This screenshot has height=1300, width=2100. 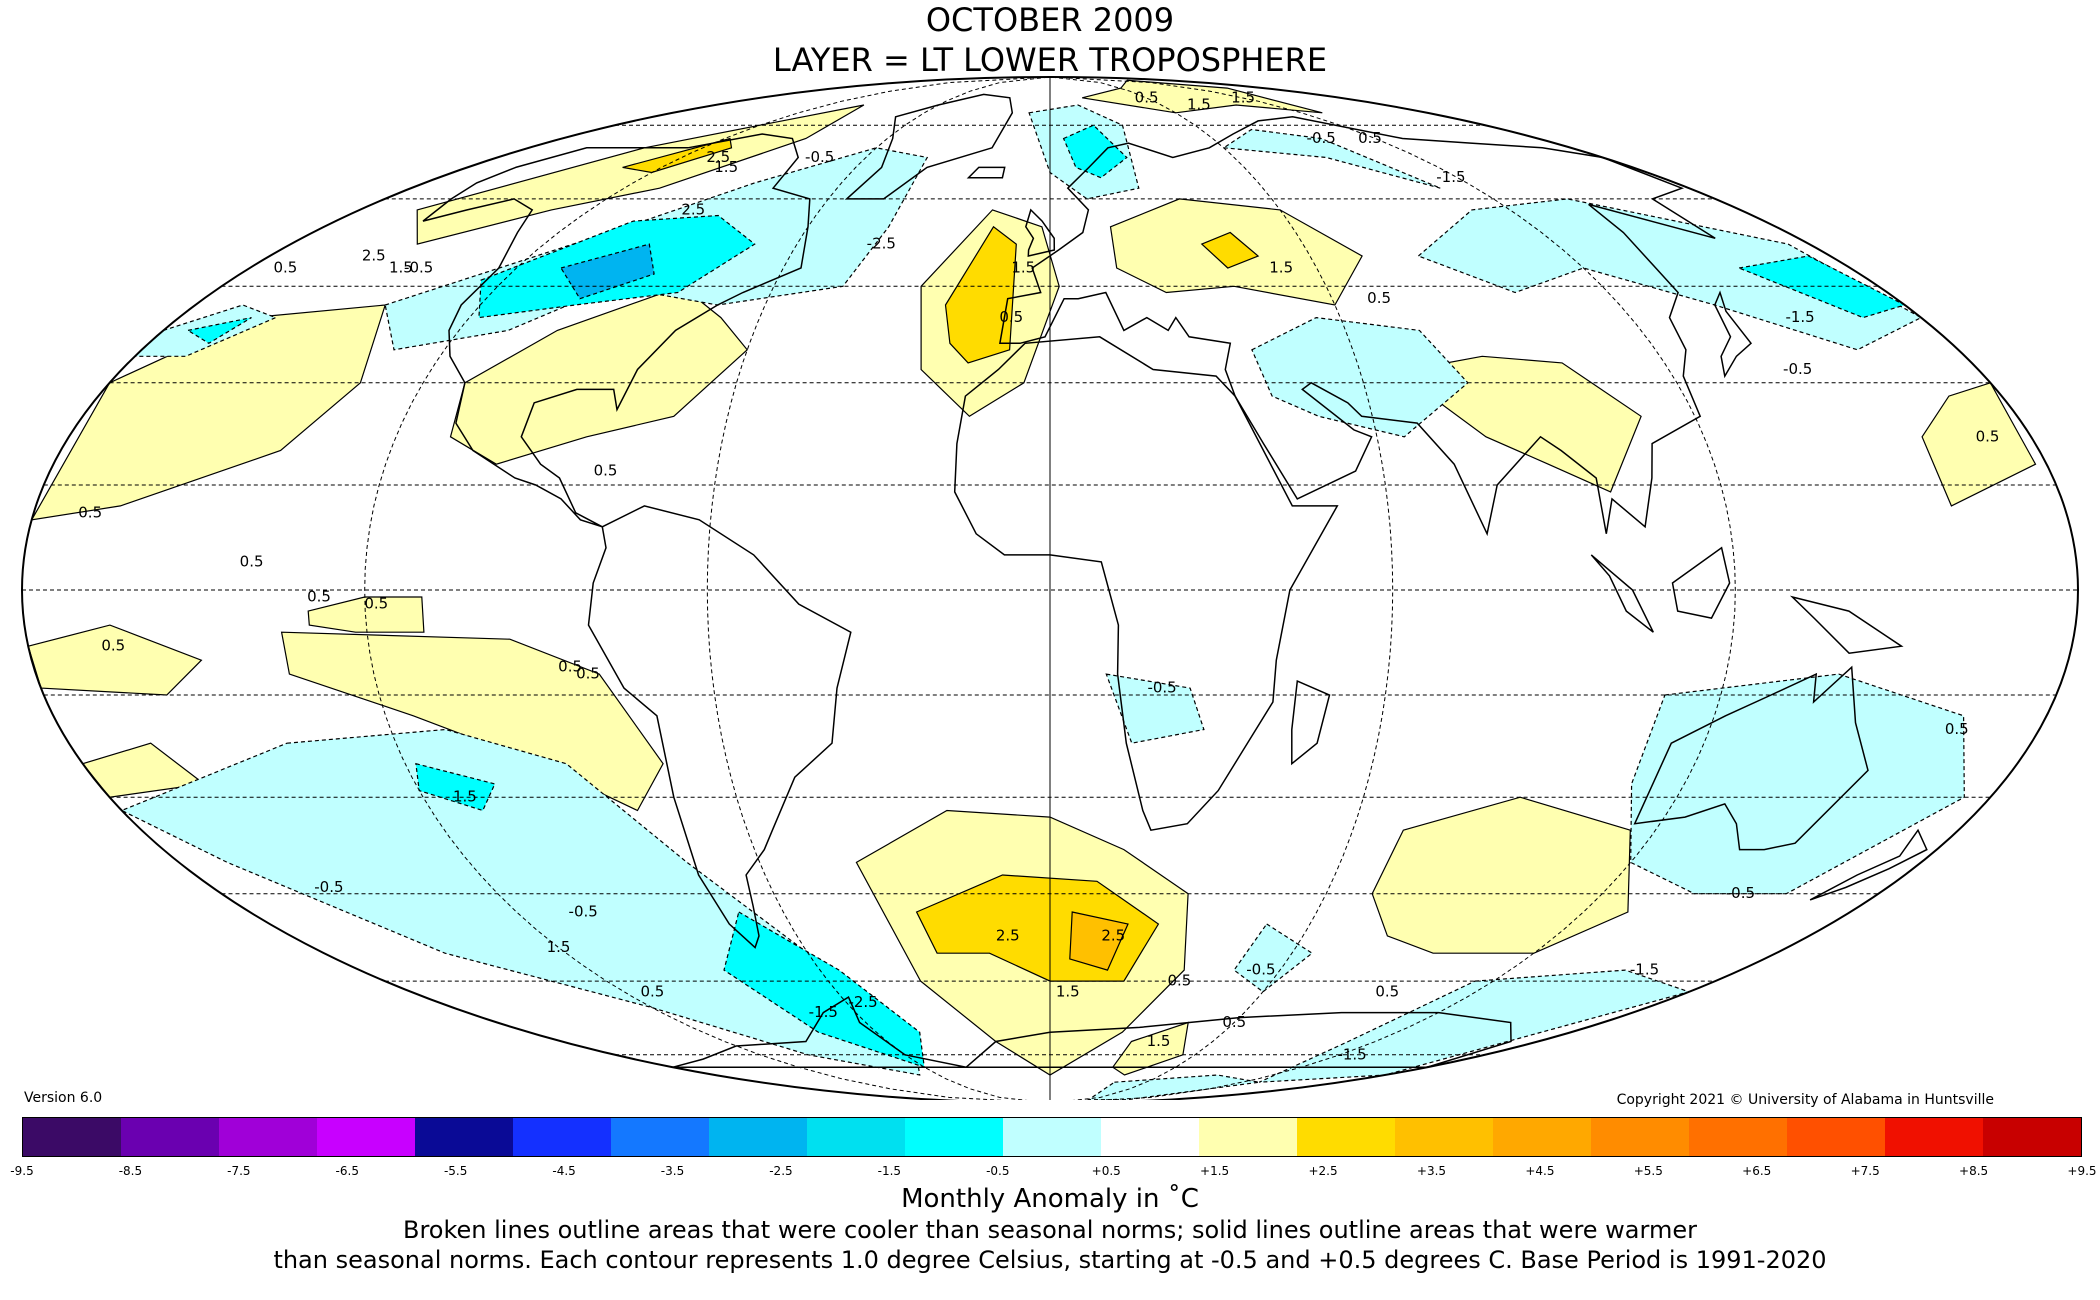 I want to click on colorbar-tick-label: +6.5, so click(x=1757, y=1171).